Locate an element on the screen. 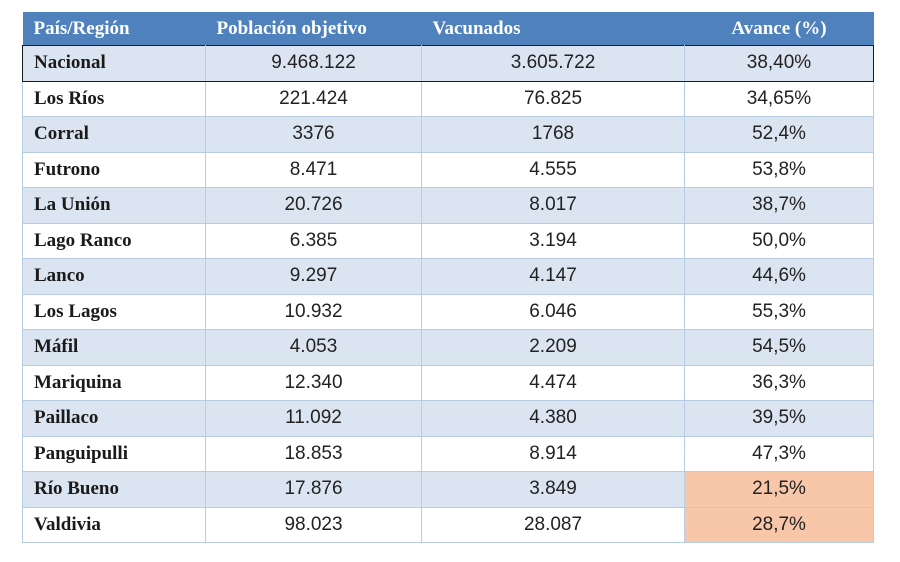 The height and width of the screenshot is (562, 900). table-row: Corral 3376 1768 52,4% is located at coordinates (448, 134).